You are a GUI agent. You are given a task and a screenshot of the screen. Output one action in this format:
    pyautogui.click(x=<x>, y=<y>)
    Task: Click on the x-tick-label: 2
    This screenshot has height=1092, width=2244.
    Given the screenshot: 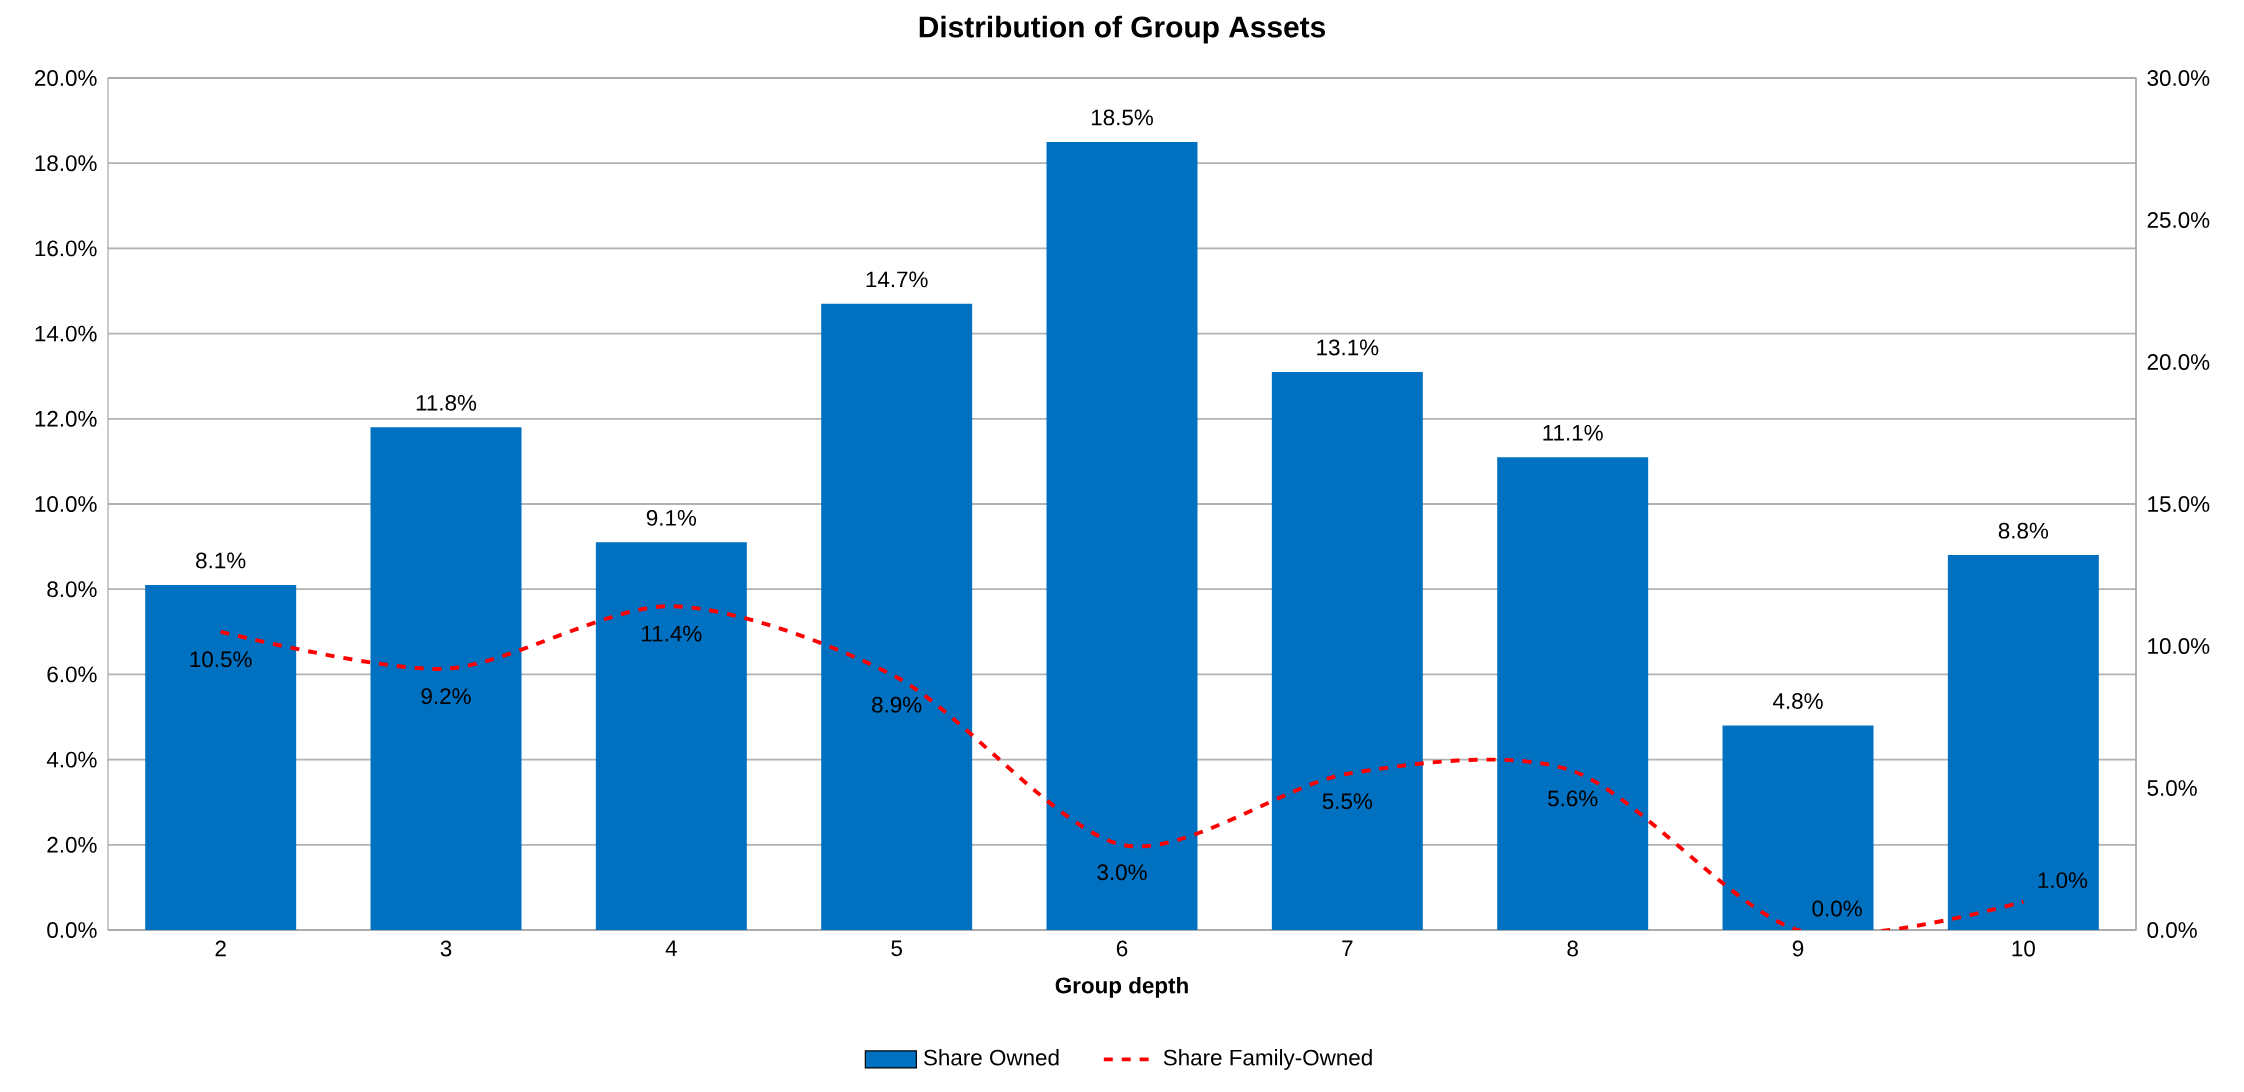 What is the action you would take?
    pyautogui.click(x=220, y=948)
    